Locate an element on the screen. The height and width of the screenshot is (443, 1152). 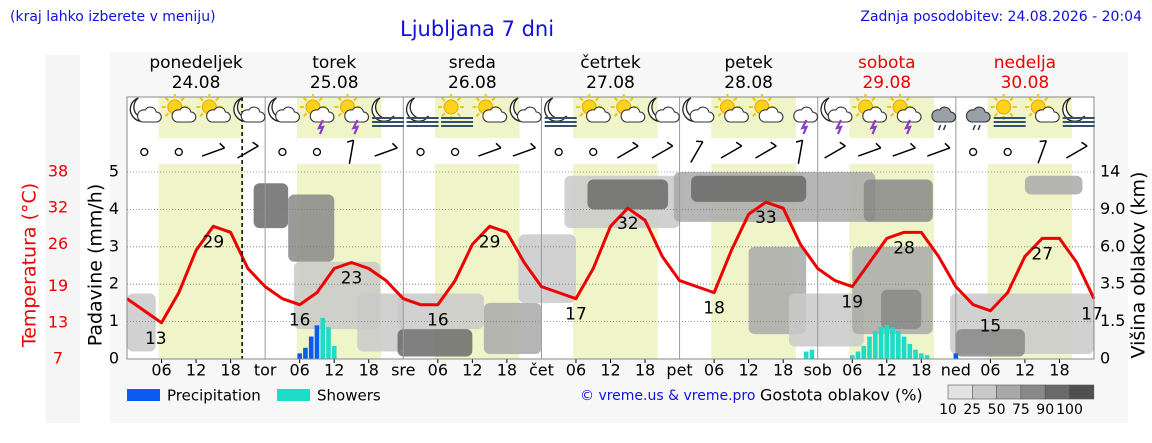
temperature-tick-label: 7 is located at coordinates (58, 358).